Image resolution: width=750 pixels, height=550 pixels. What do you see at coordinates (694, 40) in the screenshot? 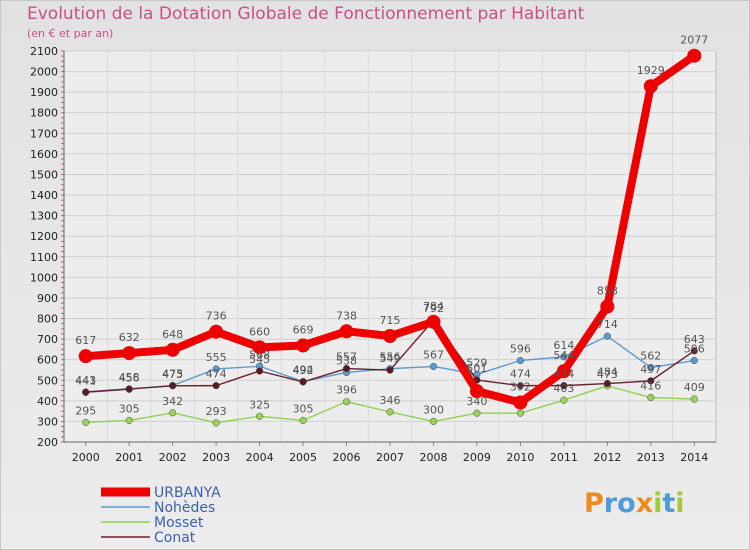
I see `data-label-urbanya: 2077` at bounding box center [694, 40].